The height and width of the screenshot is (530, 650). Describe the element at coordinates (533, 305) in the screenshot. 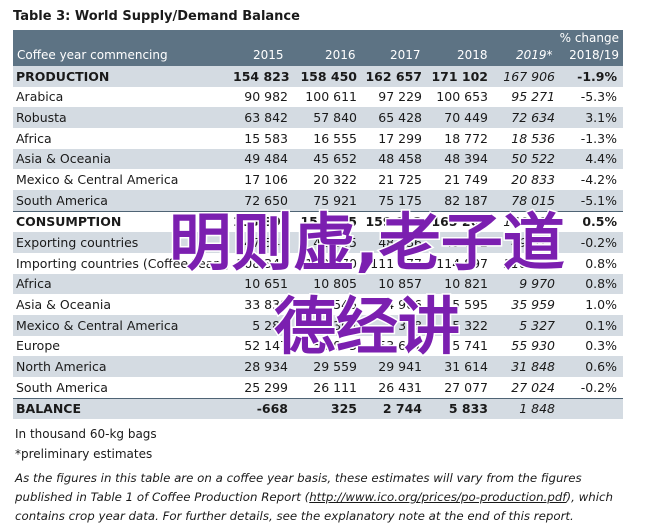

I see `row-value: 35 959` at that location.